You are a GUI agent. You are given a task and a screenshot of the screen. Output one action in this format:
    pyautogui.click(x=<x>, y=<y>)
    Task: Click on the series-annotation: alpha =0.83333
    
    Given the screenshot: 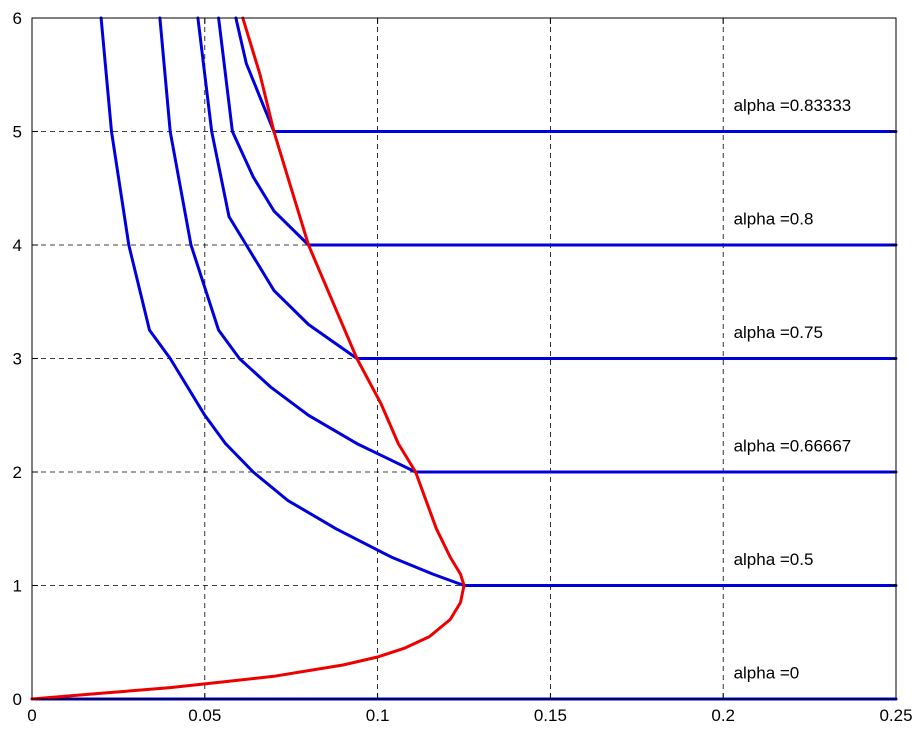 What is the action you would take?
    pyautogui.click(x=793, y=105)
    